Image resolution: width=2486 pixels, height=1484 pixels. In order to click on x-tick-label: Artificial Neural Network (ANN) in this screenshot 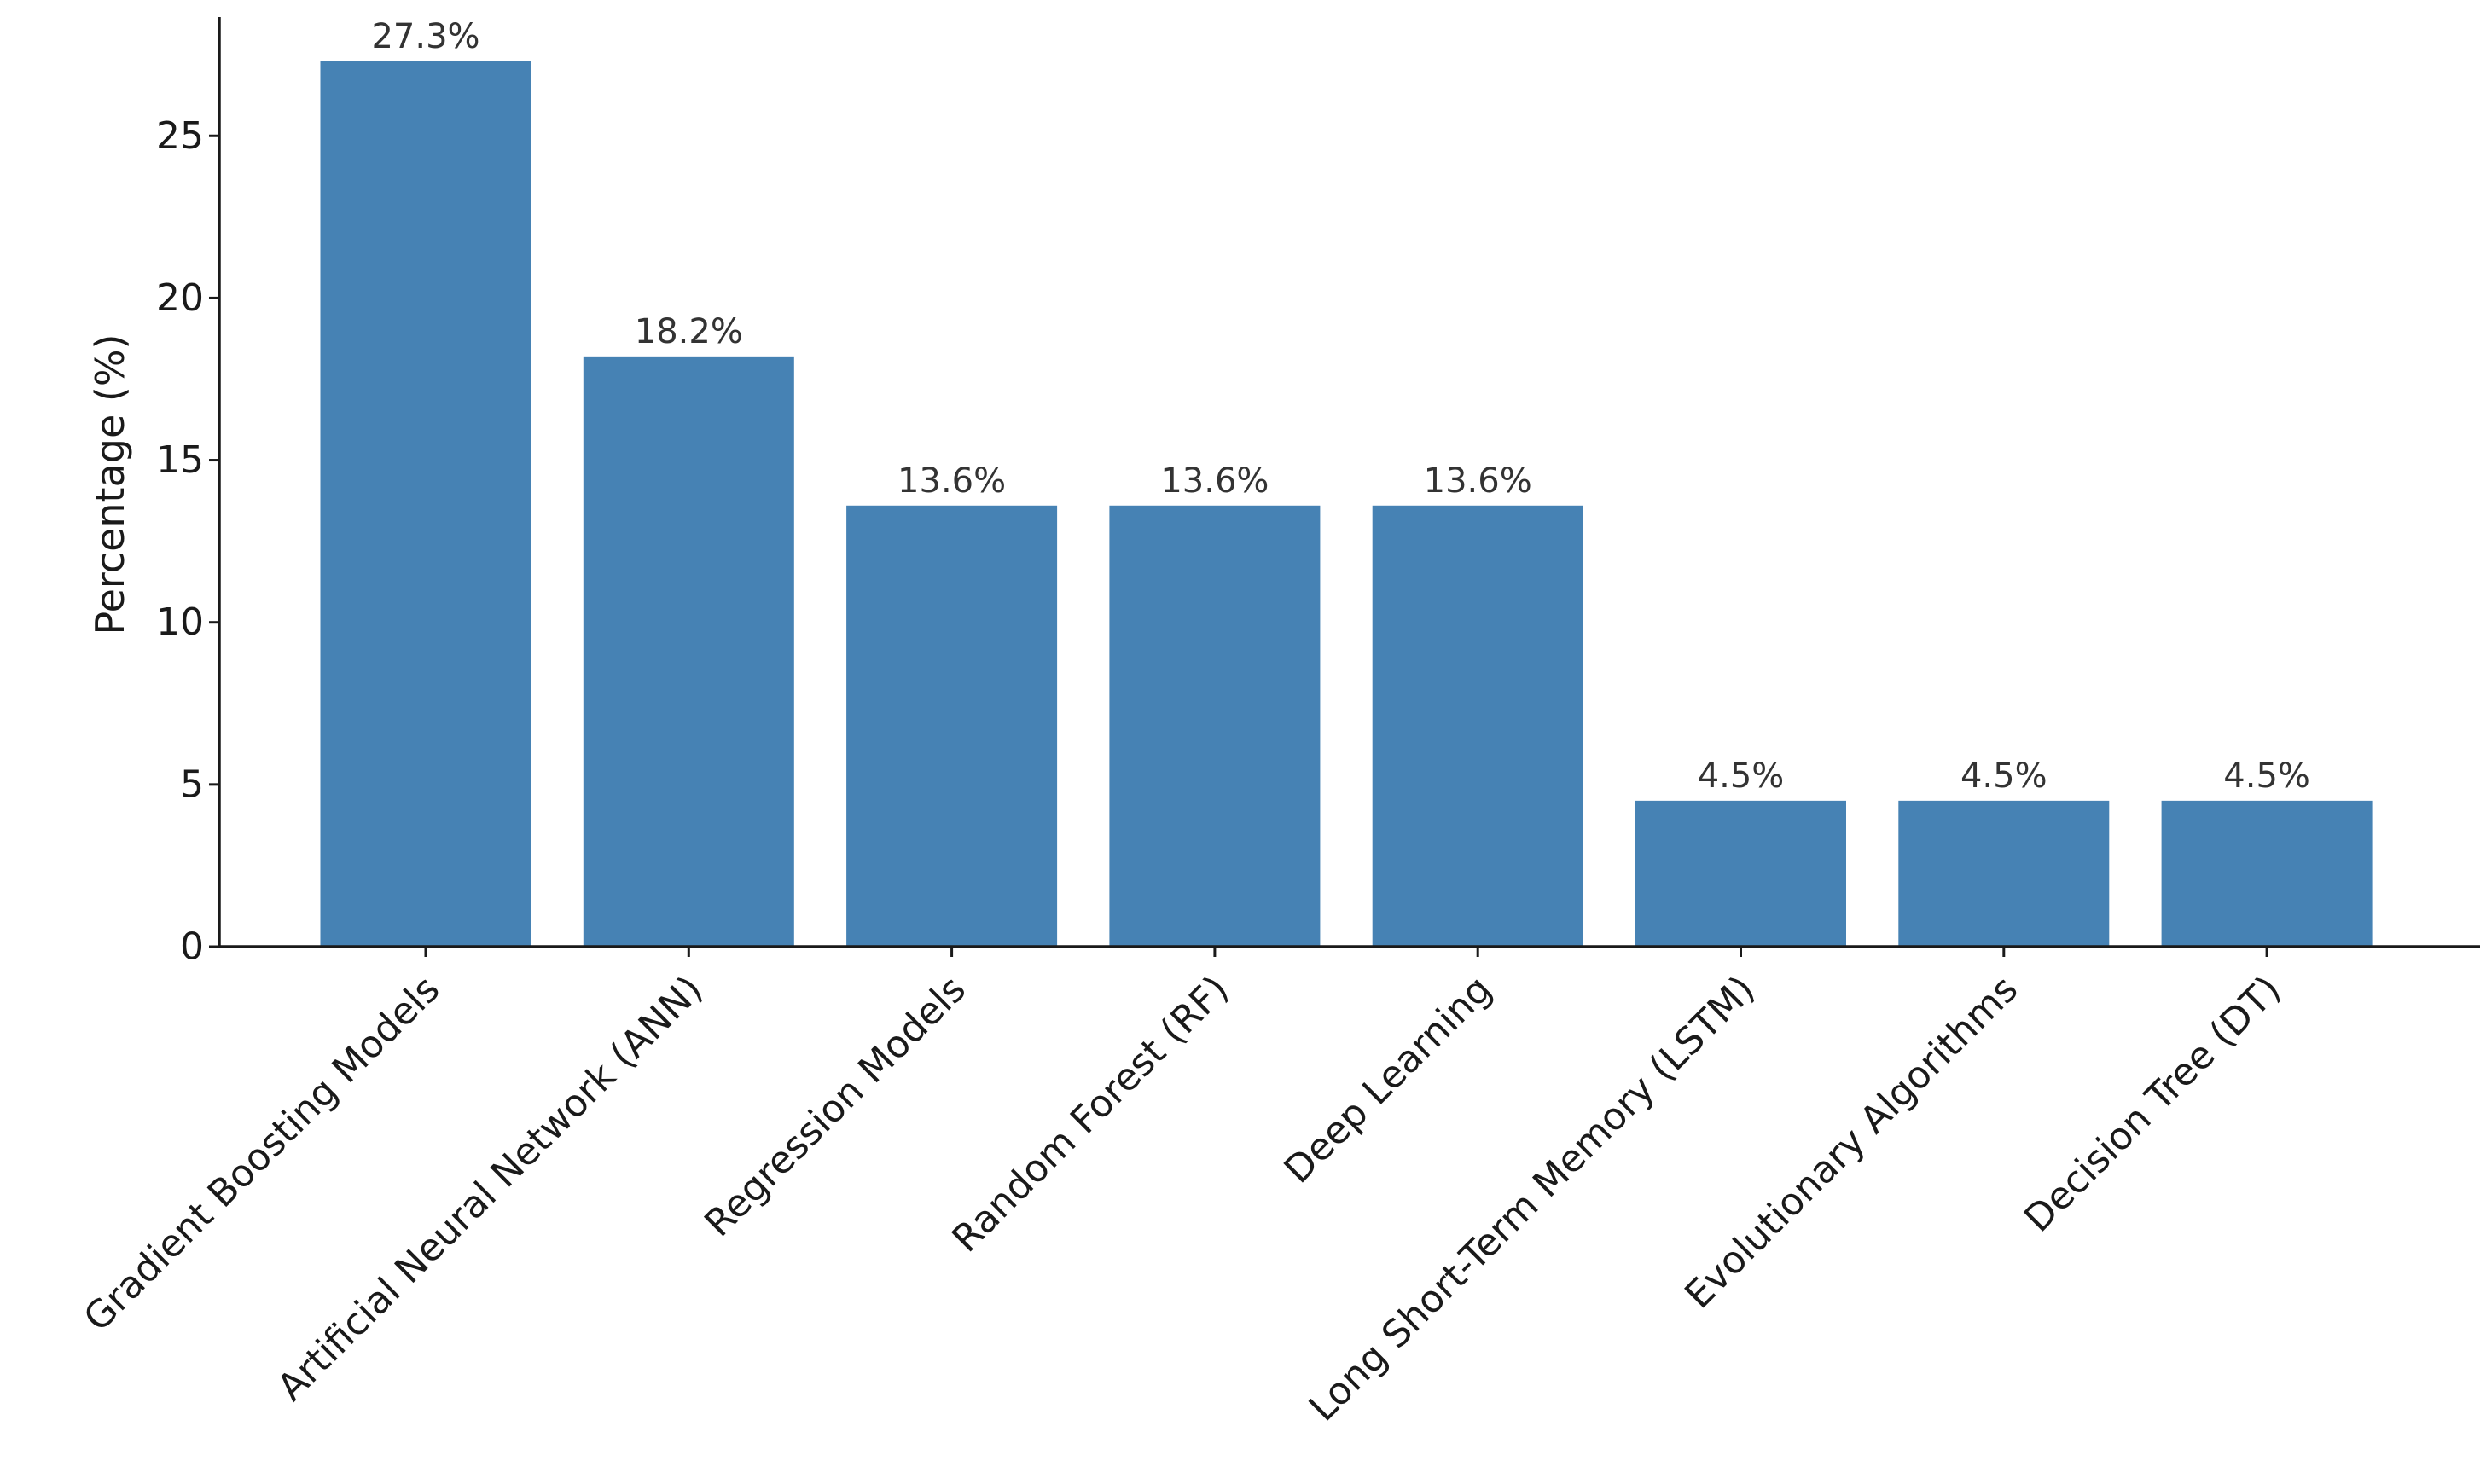, I will do `click(490, 1188)`.